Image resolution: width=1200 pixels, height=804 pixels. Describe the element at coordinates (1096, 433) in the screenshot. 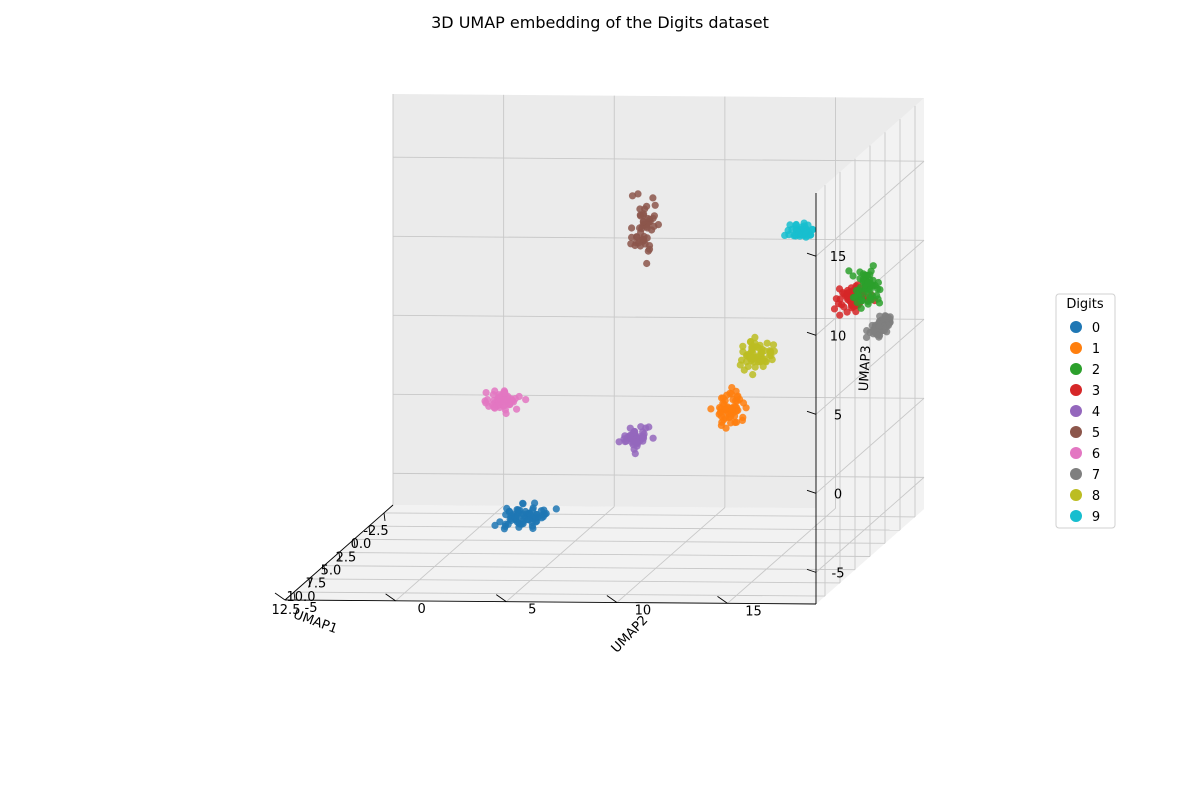

I see `legend-label-digit-5: 5` at that location.